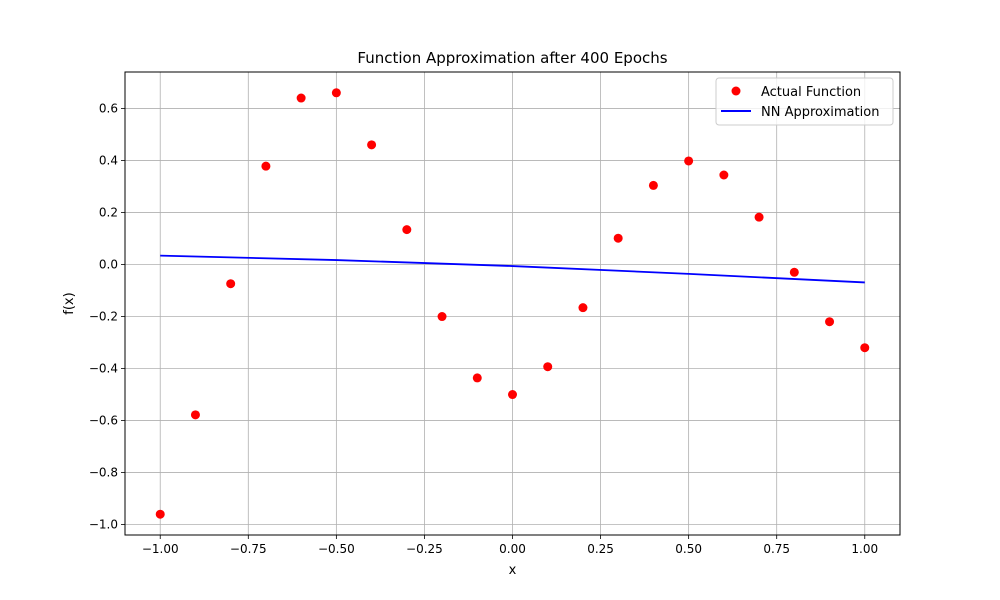 This screenshot has height=600, width=1000. I want to click on x-tick-label: 1.00, so click(864, 549).